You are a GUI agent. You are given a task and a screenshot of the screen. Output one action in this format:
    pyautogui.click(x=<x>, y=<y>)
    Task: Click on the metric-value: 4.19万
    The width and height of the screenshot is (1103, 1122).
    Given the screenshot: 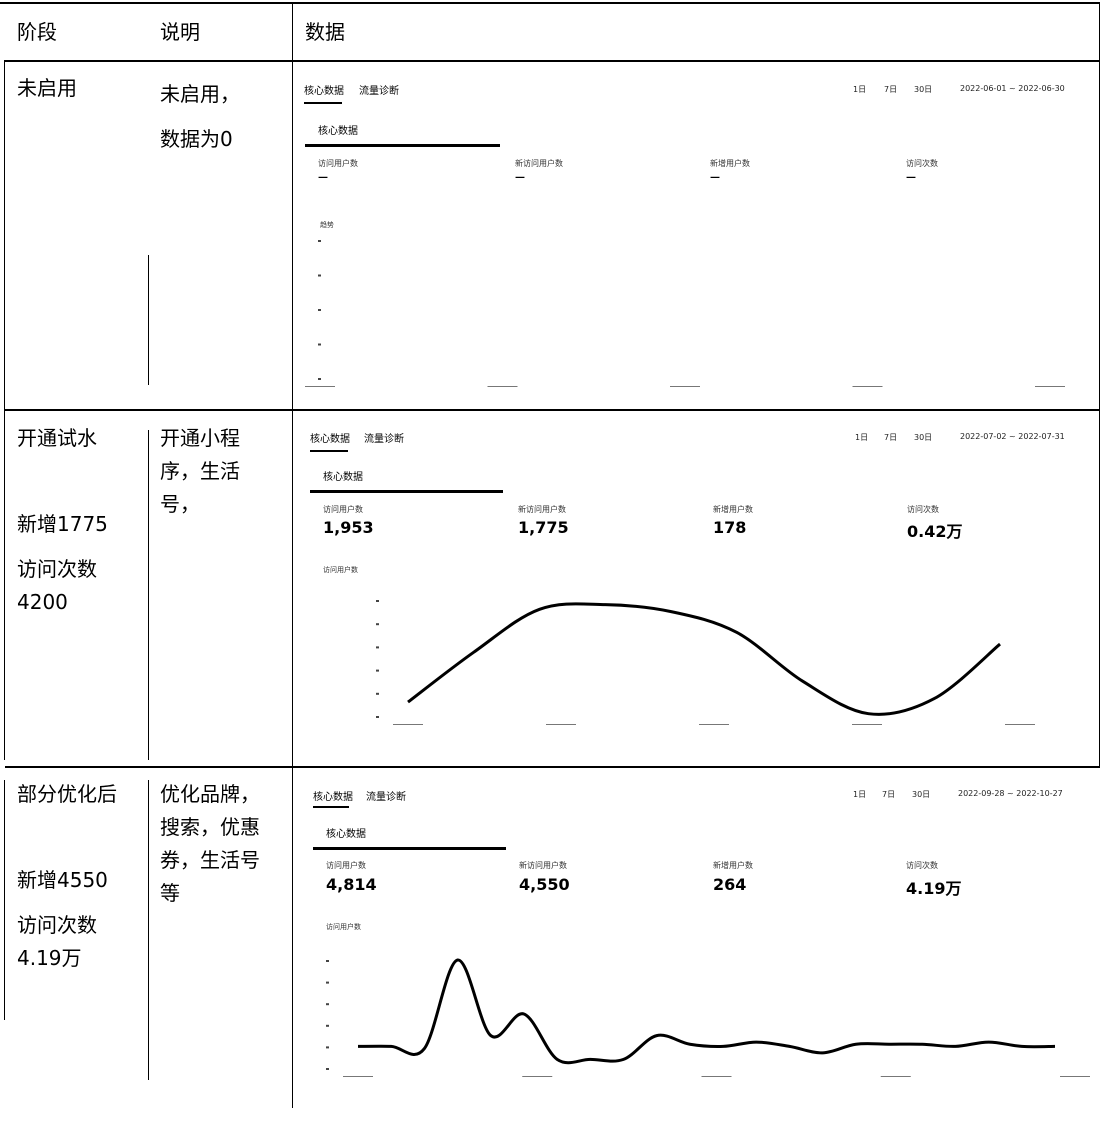 What is the action you would take?
    pyautogui.click(x=934, y=888)
    